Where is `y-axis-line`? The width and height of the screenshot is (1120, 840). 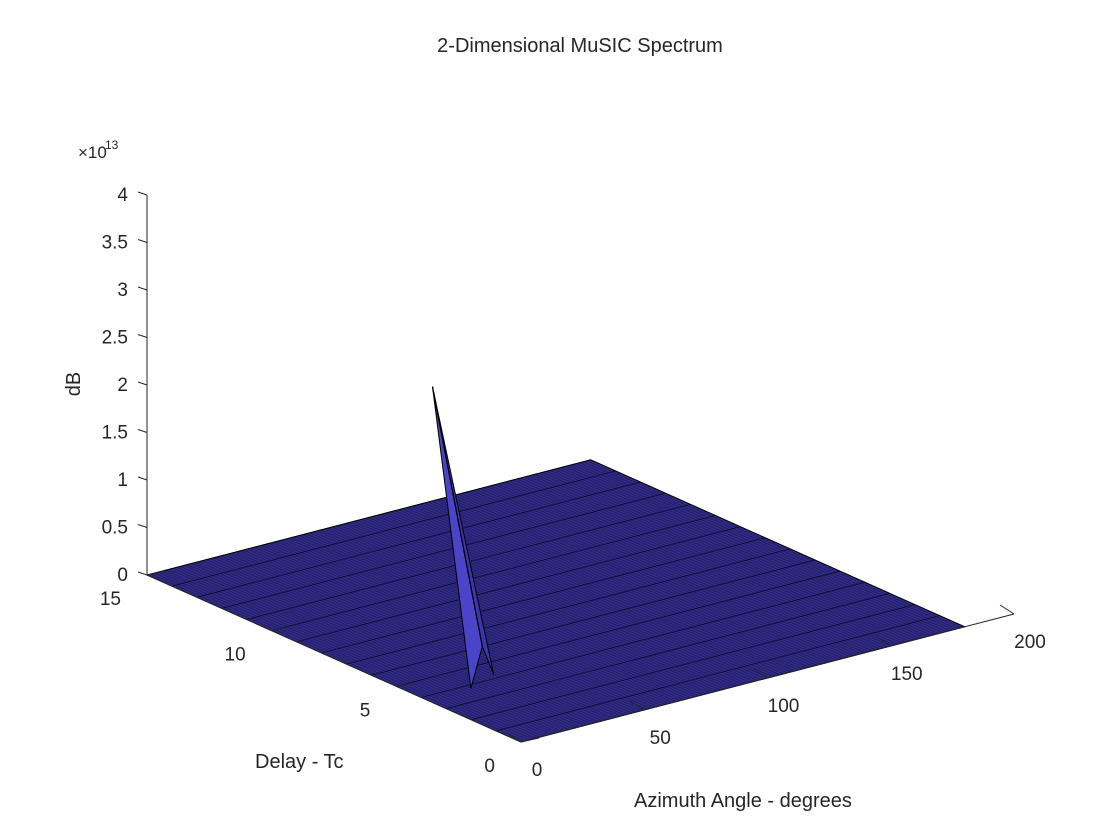 y-axis-line is located at coordinates (334, 658).